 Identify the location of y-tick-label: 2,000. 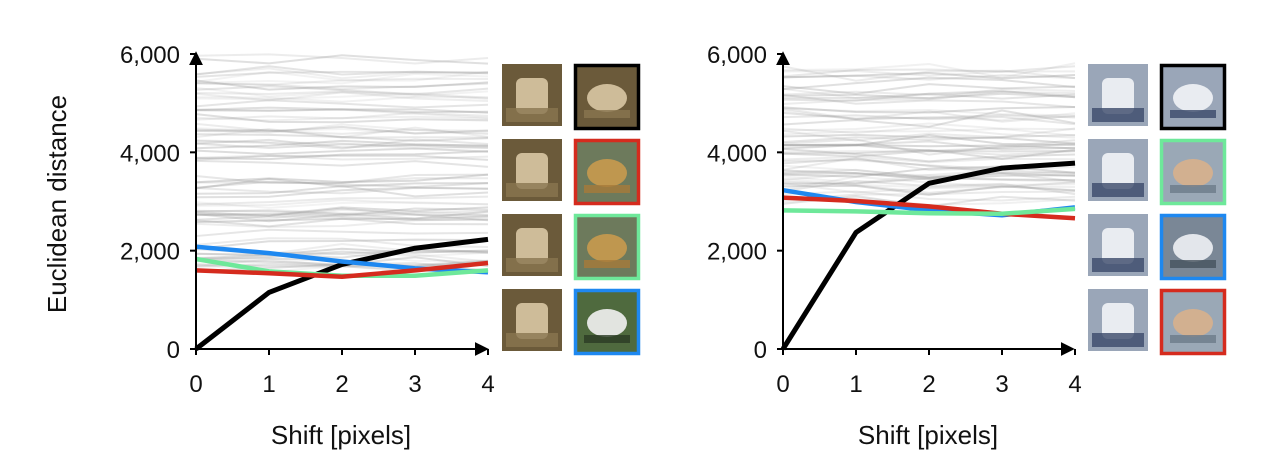
(150, 252).